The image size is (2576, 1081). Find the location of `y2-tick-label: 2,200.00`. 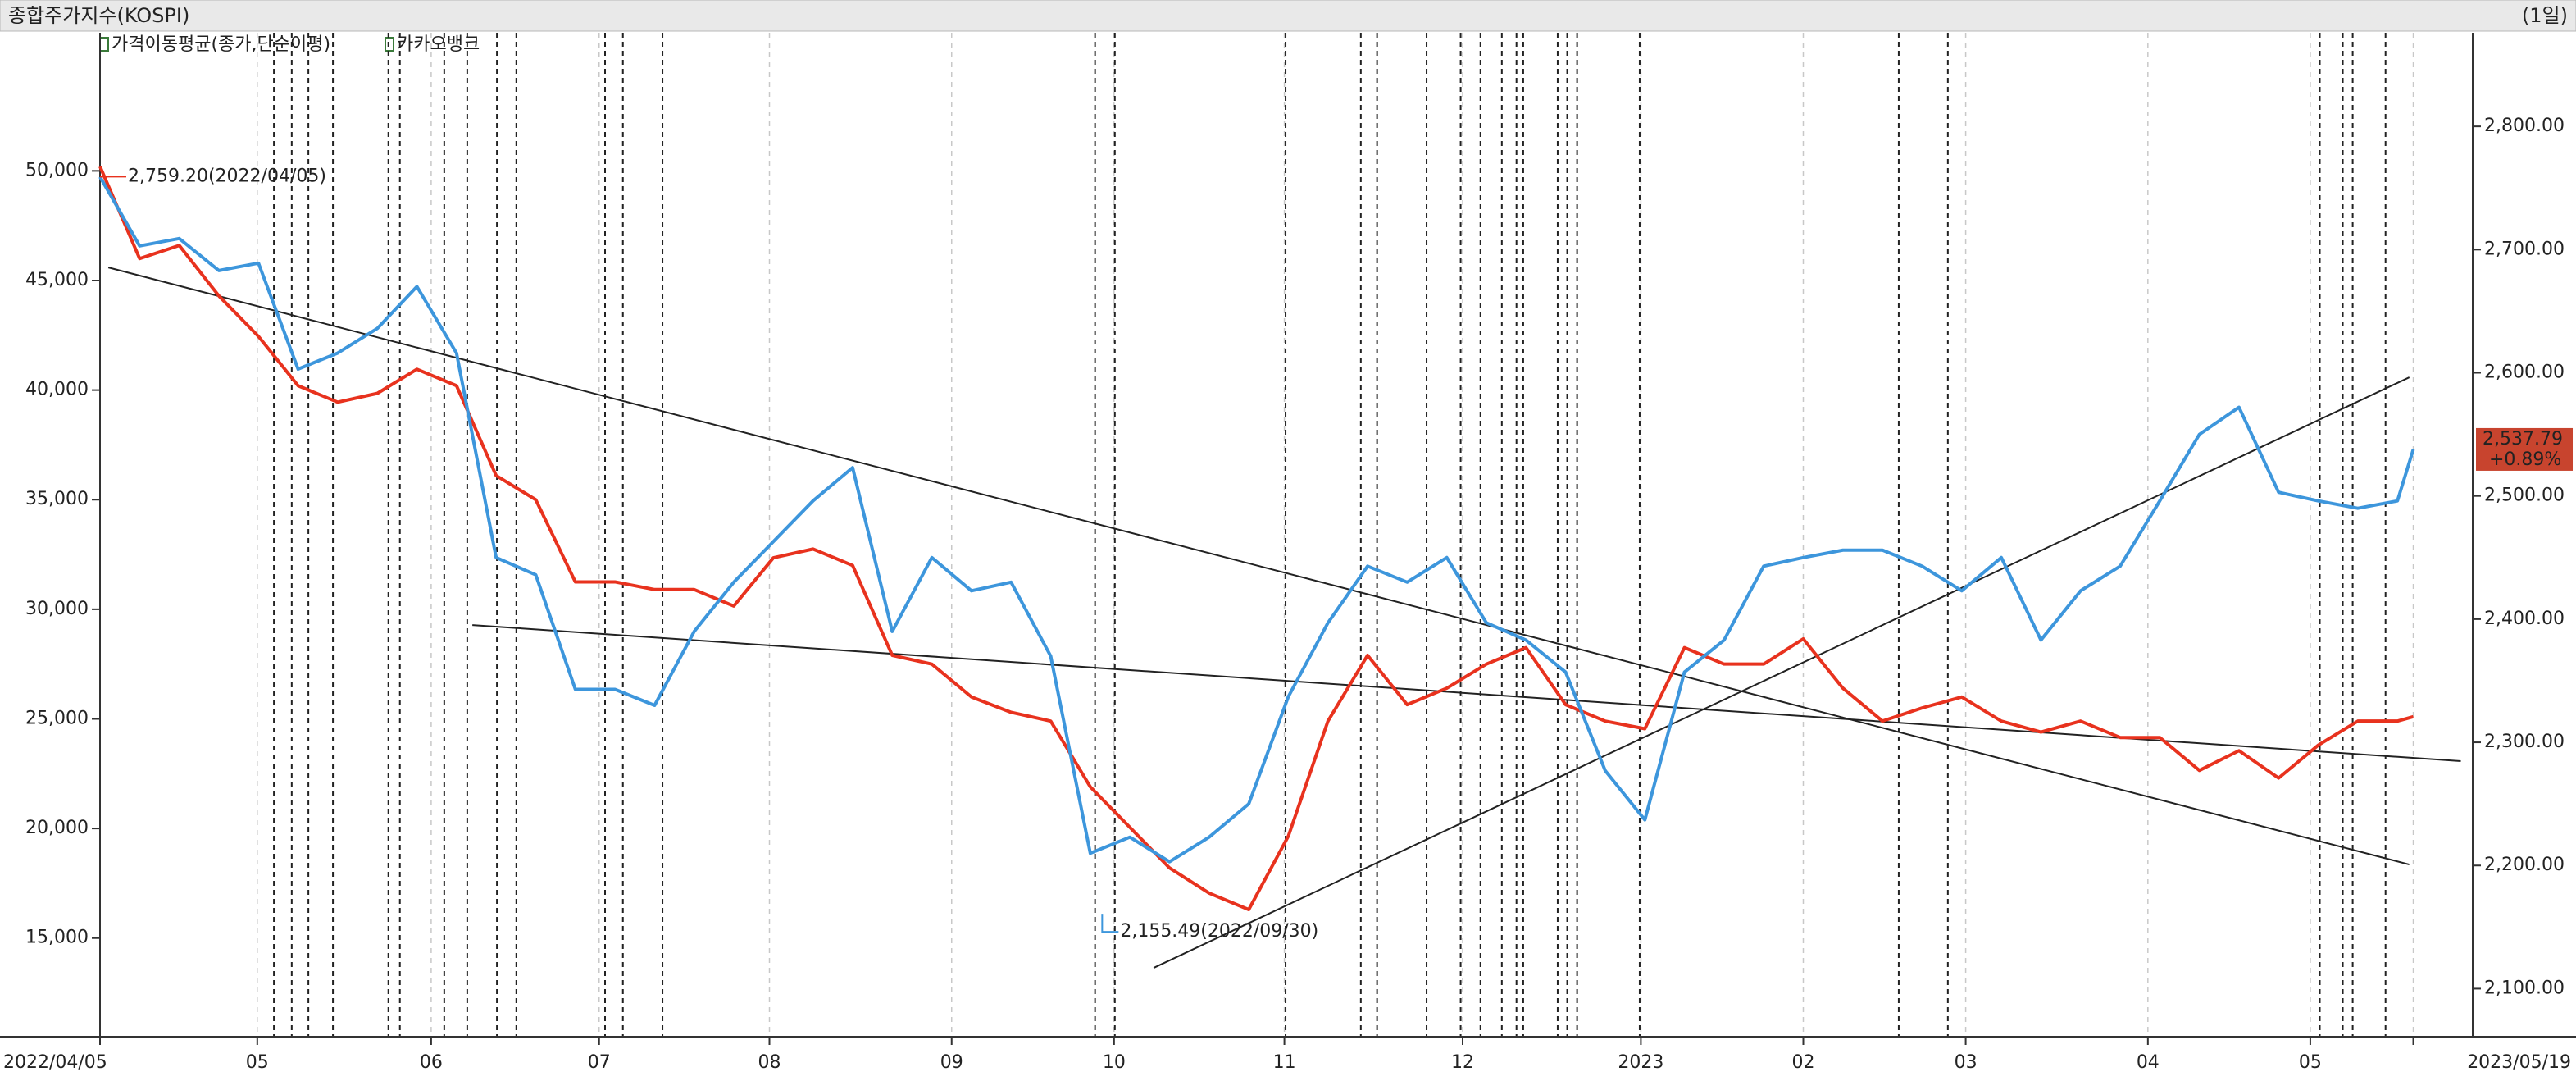

y2-tick-label: 2,200.00 is located at coordinates (2524, 865).